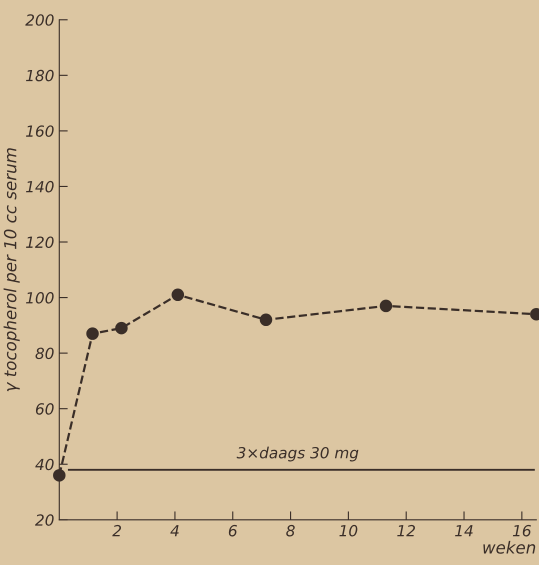 This screenshot has height=565, width=539. Describe the element at coordinates (12, 270) in the screenshot. I see `y-axis-title: γ tocopherol per 10 cc serum` at that location.